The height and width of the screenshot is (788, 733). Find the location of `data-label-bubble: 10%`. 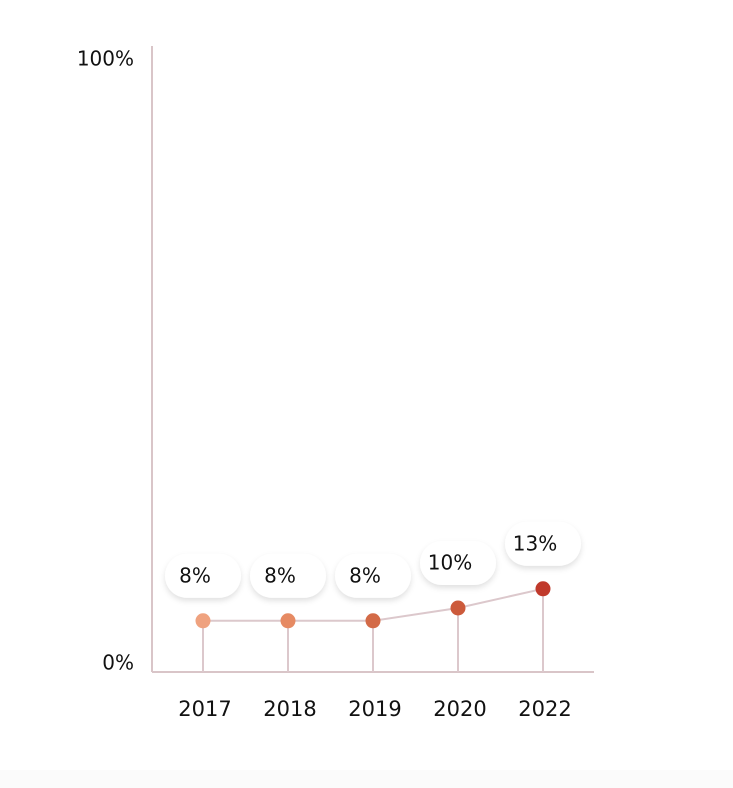

data-label-bubble: 10% is located at coordinates (458, 563).